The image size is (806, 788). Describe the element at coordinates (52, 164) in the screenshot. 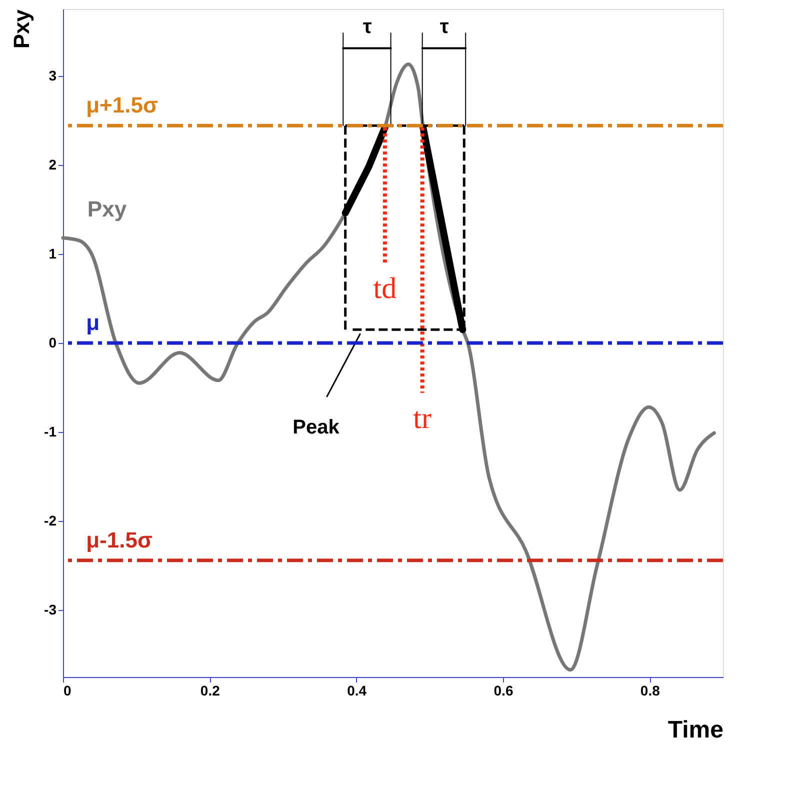

I see `y-tick-label: 2` at that location.